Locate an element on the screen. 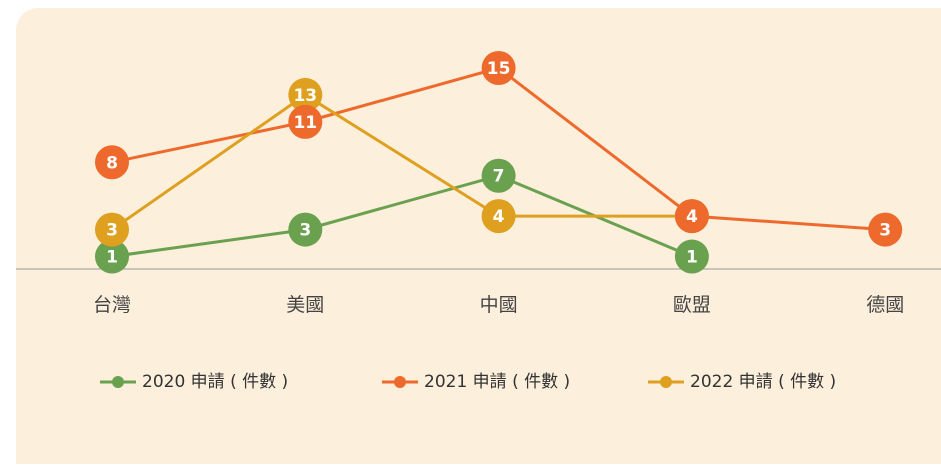  data-label: 11 is located at coordinates (305, 123).